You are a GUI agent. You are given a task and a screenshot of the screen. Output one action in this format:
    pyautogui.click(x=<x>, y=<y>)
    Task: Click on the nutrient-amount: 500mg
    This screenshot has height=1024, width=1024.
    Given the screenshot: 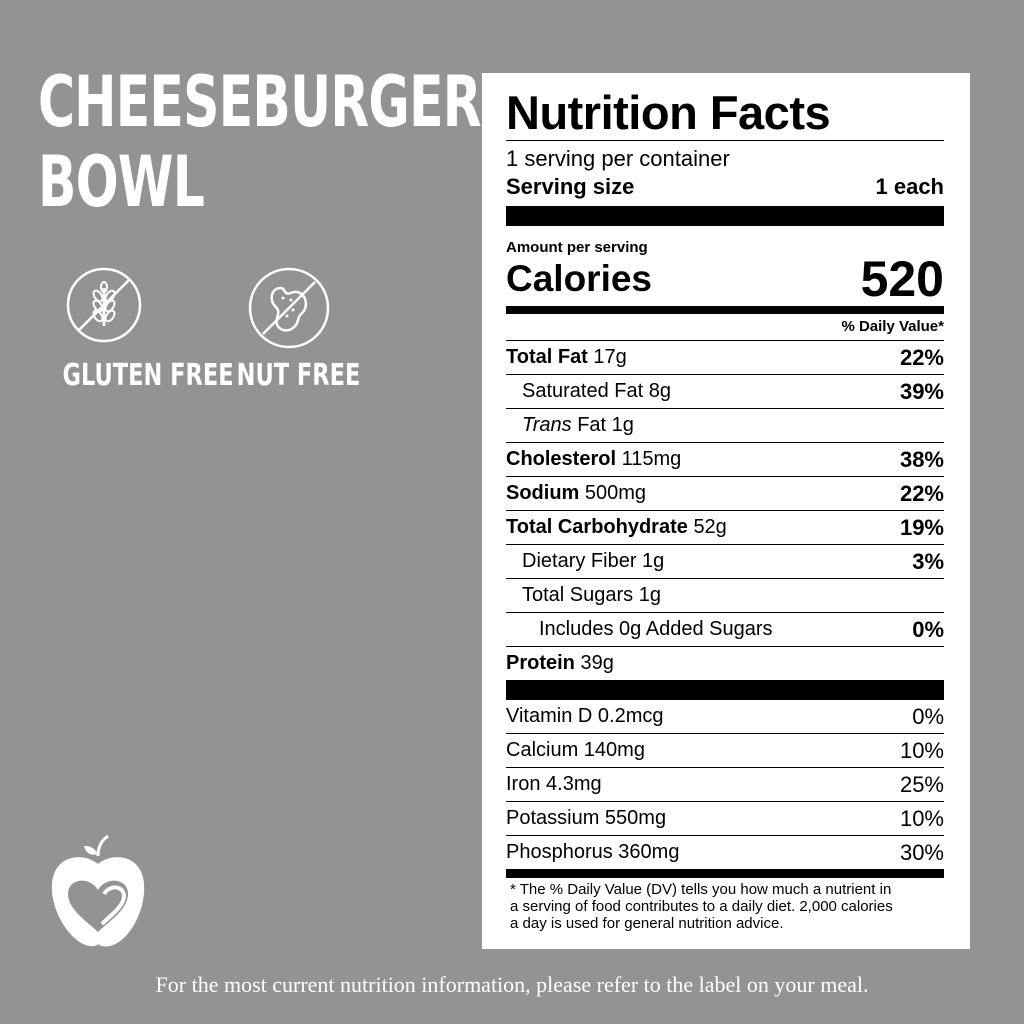 What is the action you would take?
    pyautogui.click(x=615, y=493)
    